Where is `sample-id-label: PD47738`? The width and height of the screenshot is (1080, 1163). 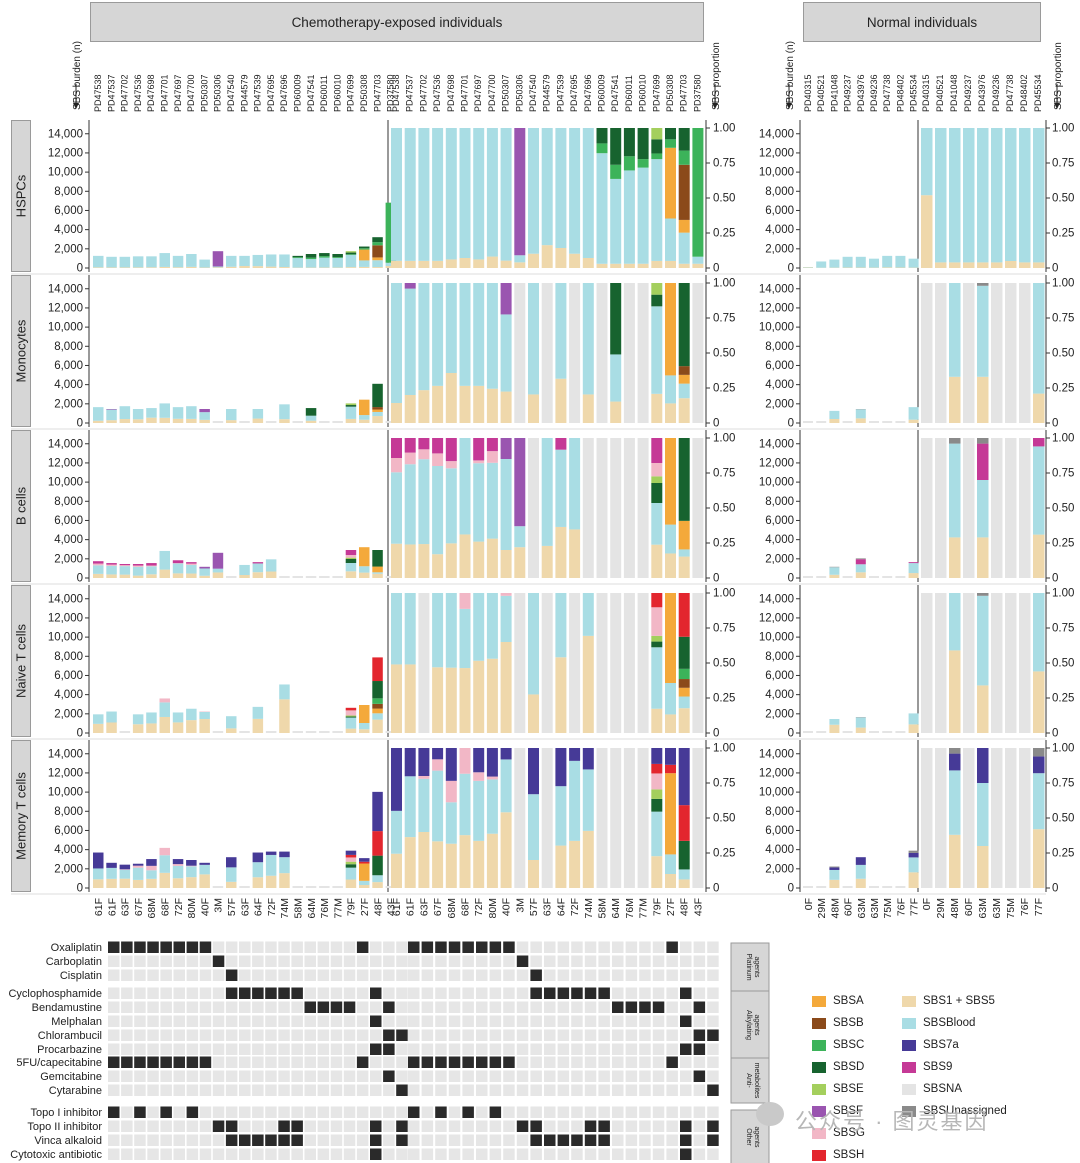 sample-id-label: PD47738 is located at coordinates (887, 93).